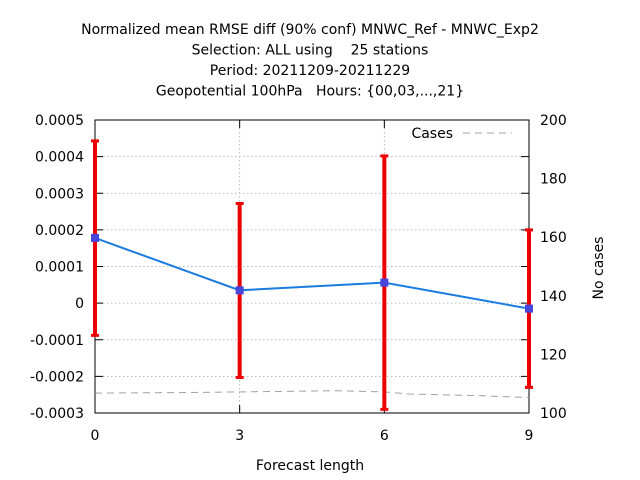  Describe the element at coordinates (79, 304) in the screenshot. I see `y-tick-label: 0` at that location.